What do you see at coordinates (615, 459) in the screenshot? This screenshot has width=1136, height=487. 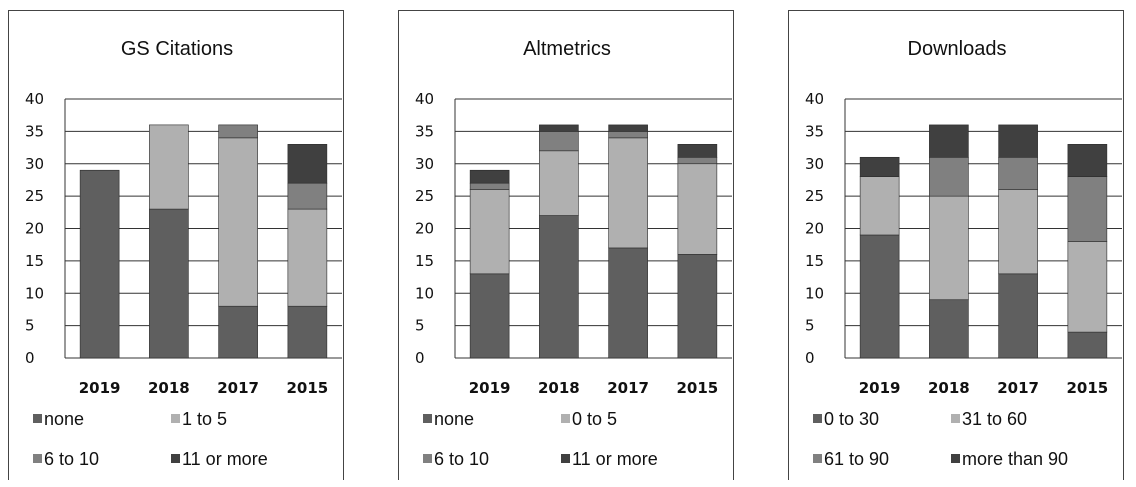 I see `legend-label-11-or-more: 11 or more` at bounding box center [615, 459].